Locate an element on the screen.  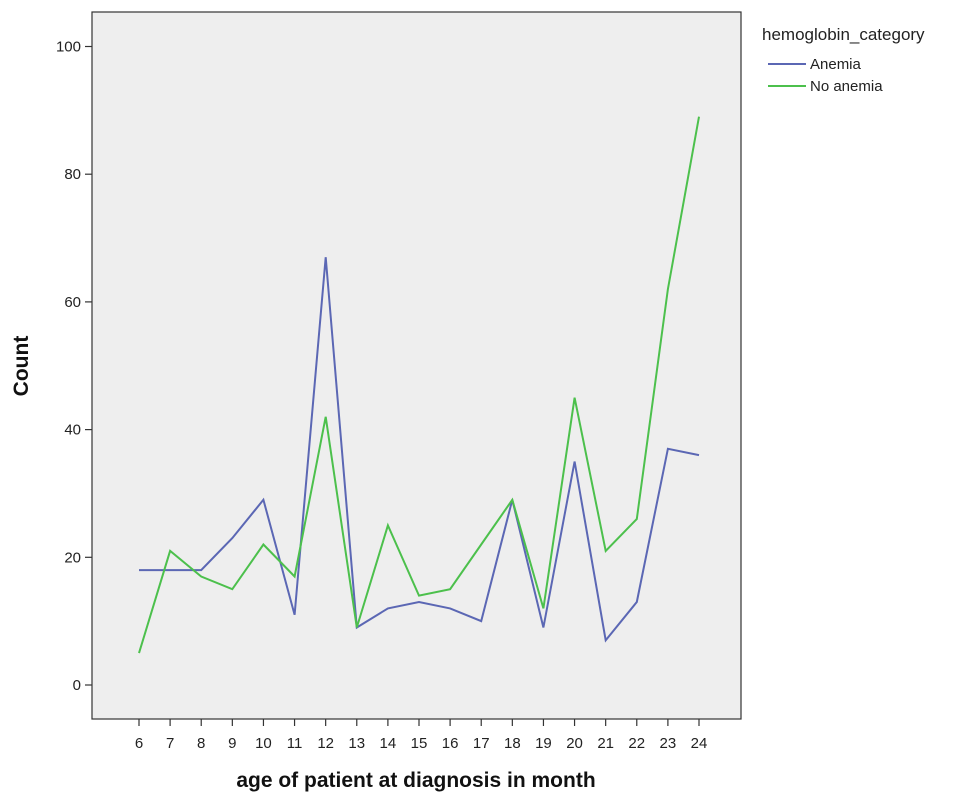
y-tick-label: 0 is located at coordinates (77, 685).